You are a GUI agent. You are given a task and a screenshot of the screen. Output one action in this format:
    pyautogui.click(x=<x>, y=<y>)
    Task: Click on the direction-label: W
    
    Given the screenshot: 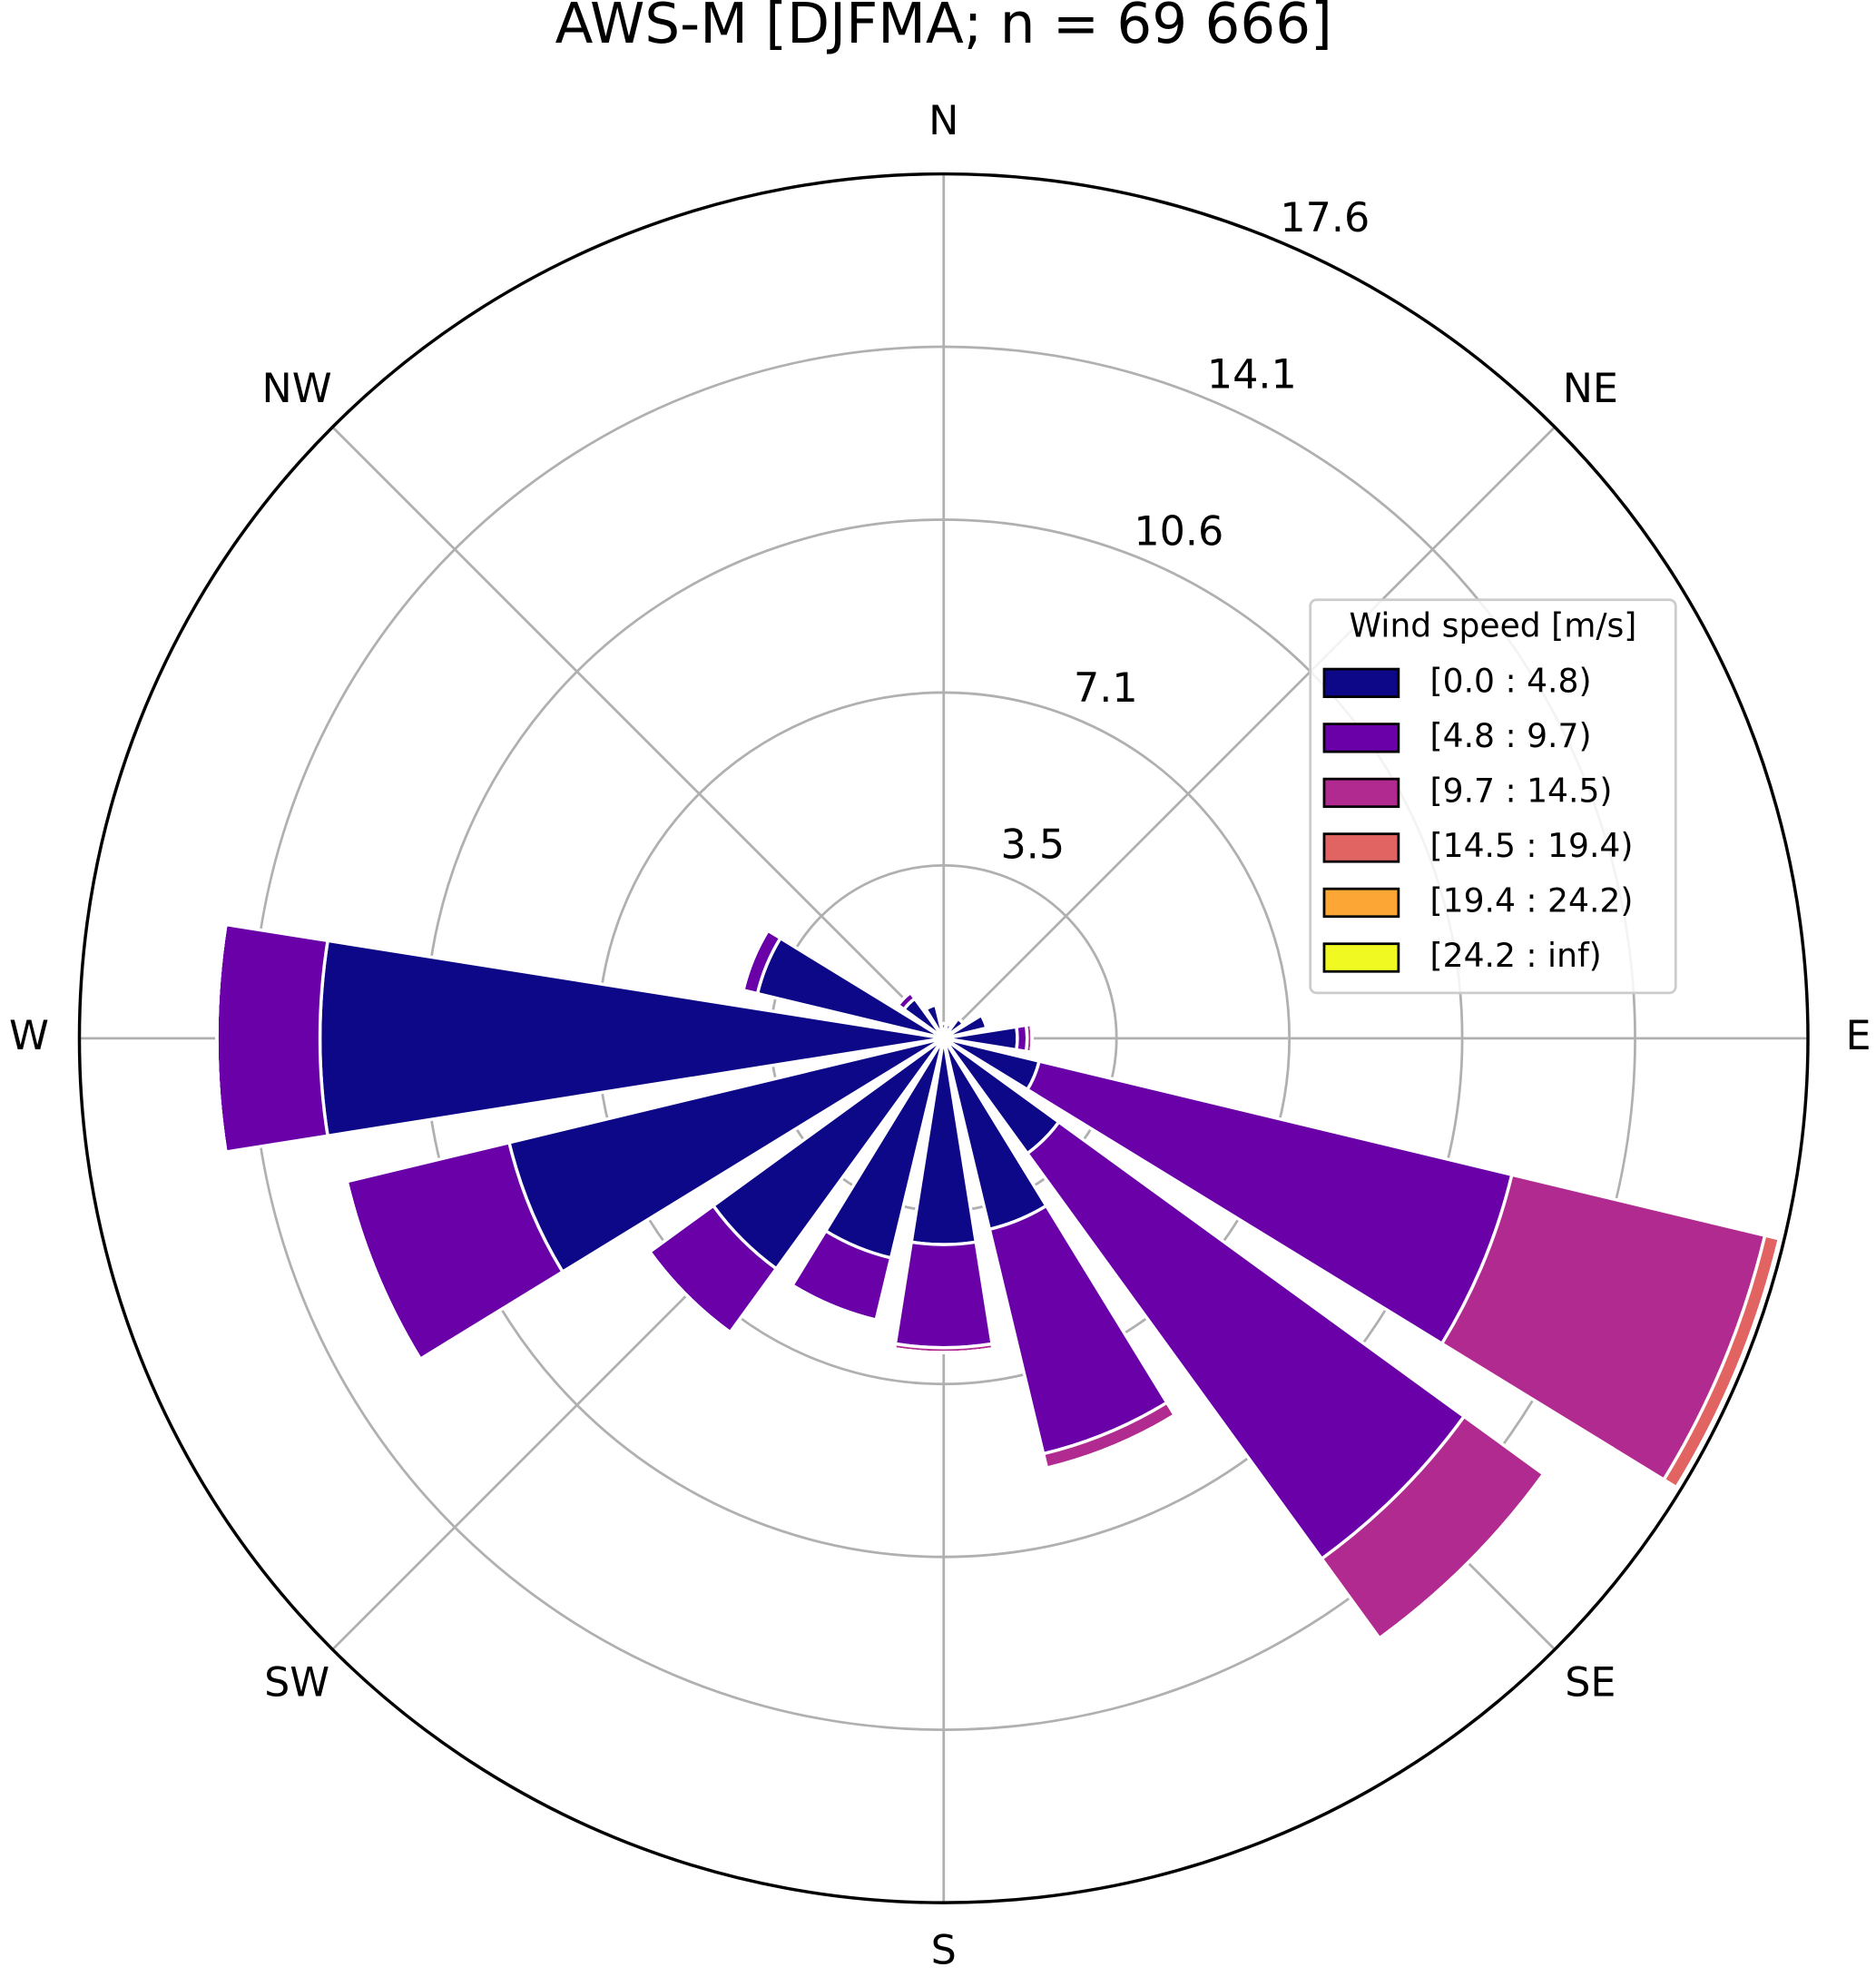 What is the action you would take?
    pyautogui.click(x=29, y=1036)
    